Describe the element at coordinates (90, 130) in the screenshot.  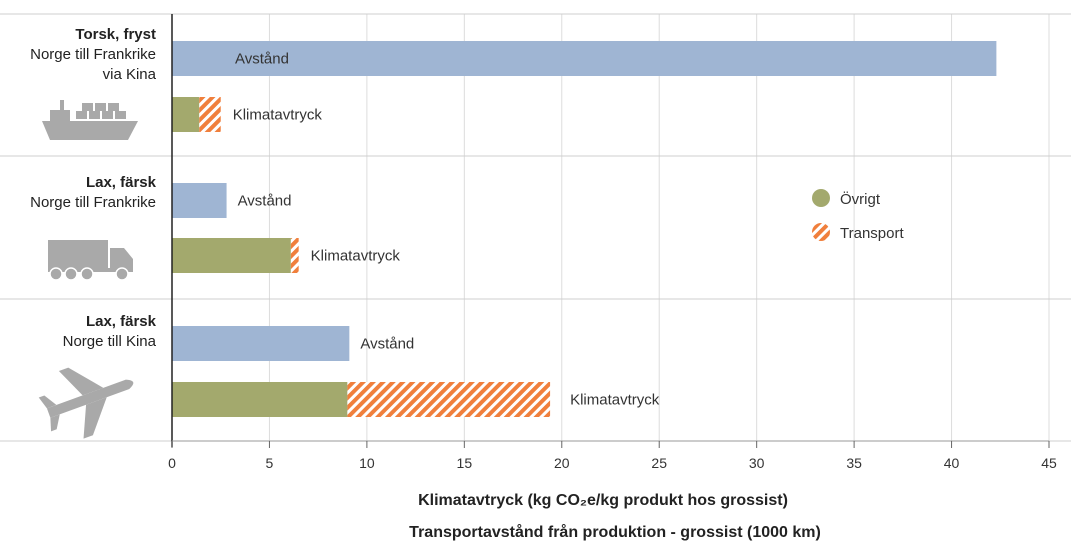
I see `ship-hull` at that location.